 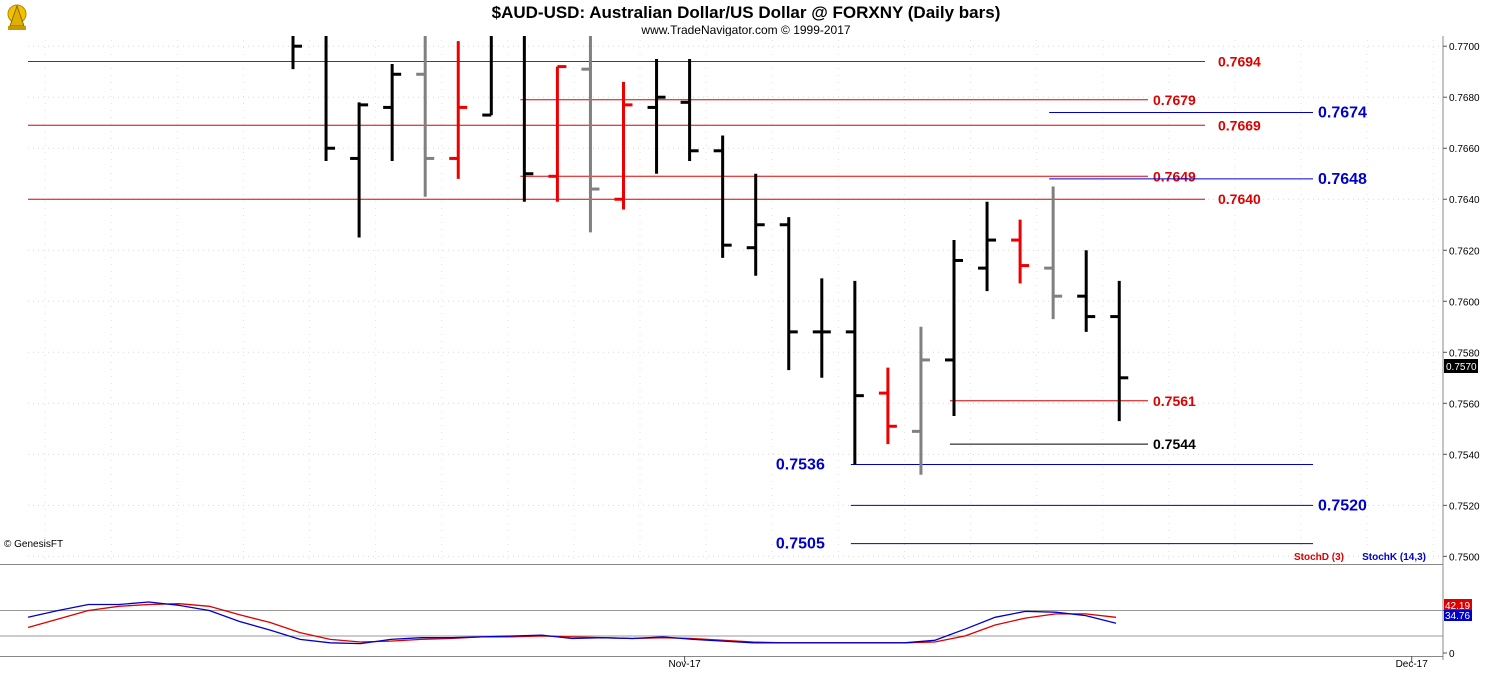 I want to click on stochd-line, so click(x=572, y=623).